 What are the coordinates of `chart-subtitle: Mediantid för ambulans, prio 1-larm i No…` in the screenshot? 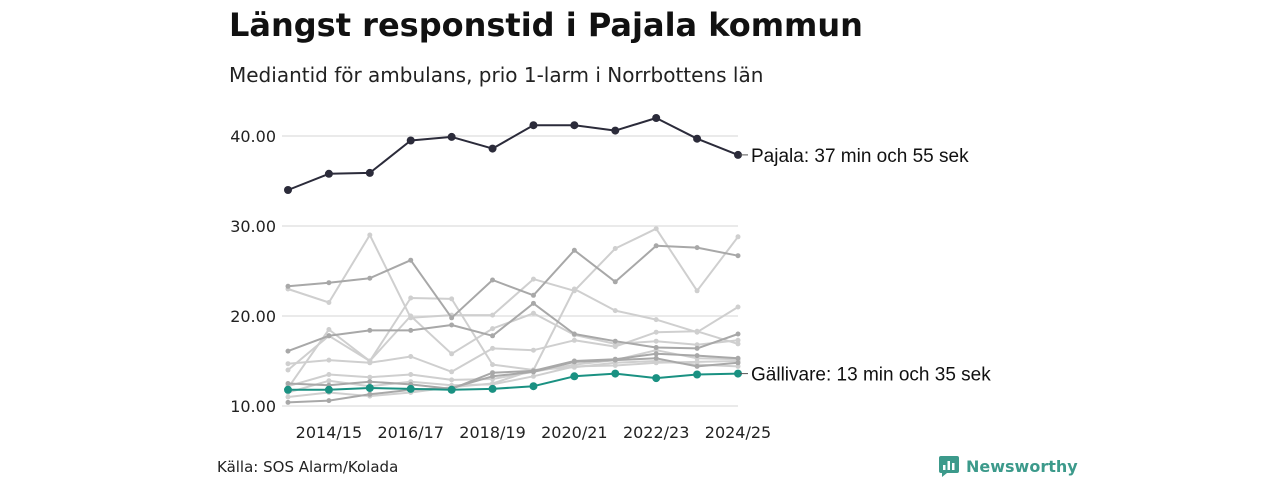 It's located at (496, 75).